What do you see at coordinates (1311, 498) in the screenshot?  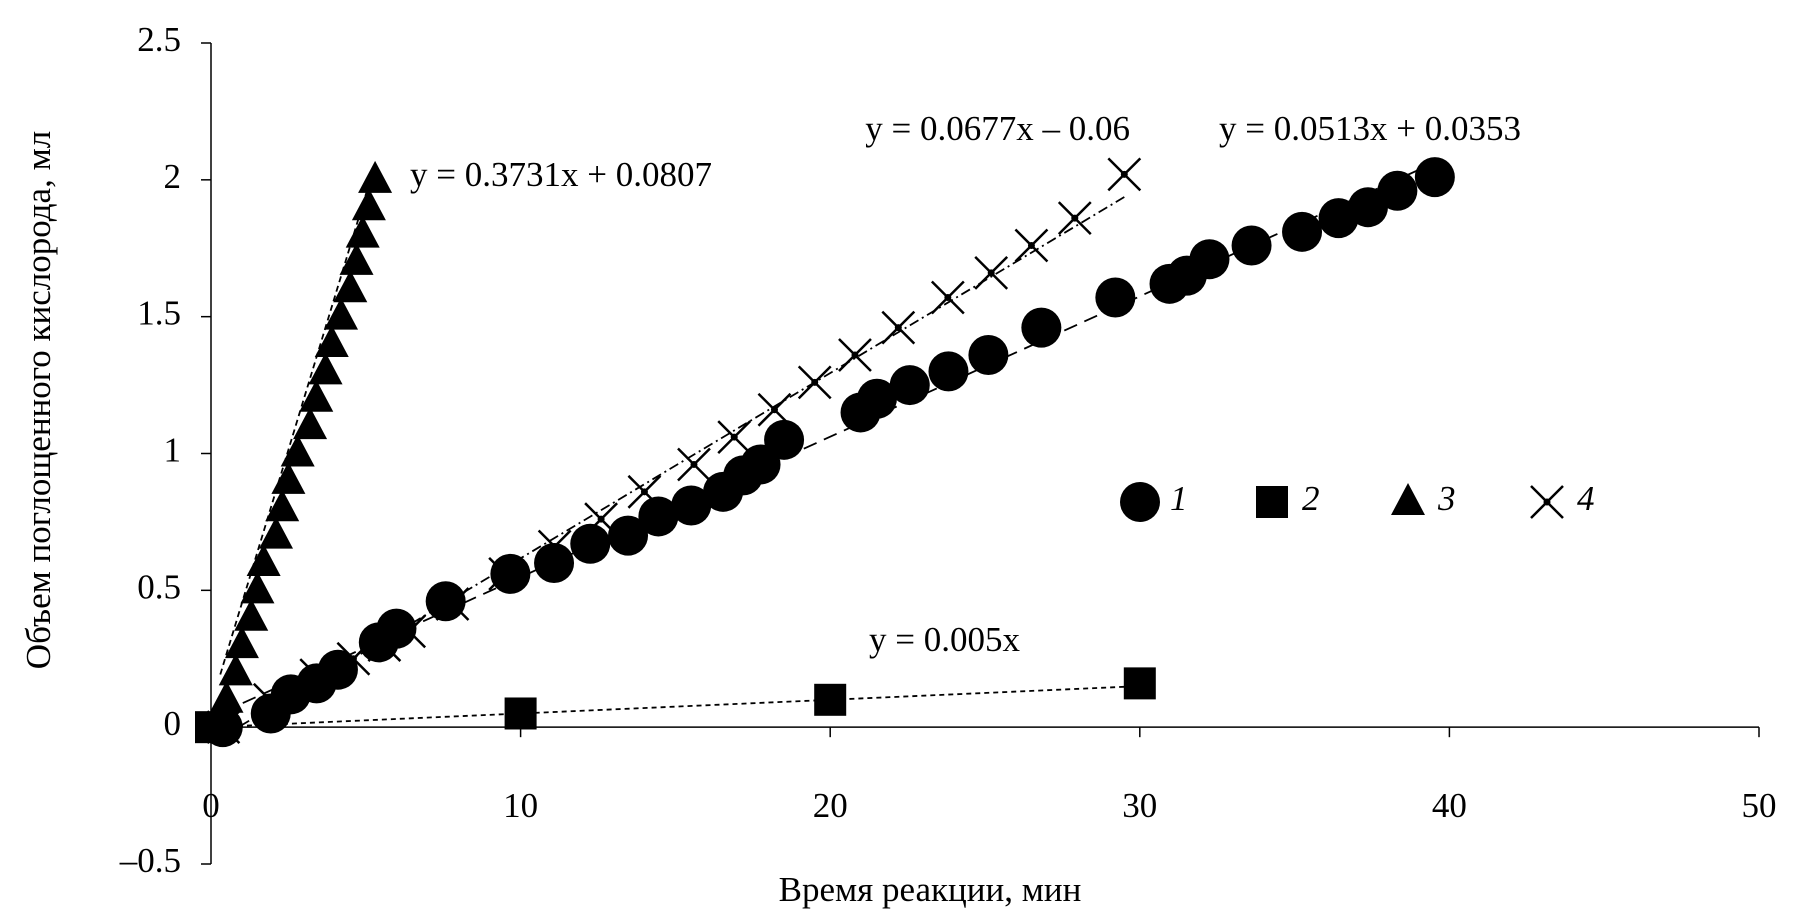 I see `legend-label: 2` at bounding box center [1311, 498].